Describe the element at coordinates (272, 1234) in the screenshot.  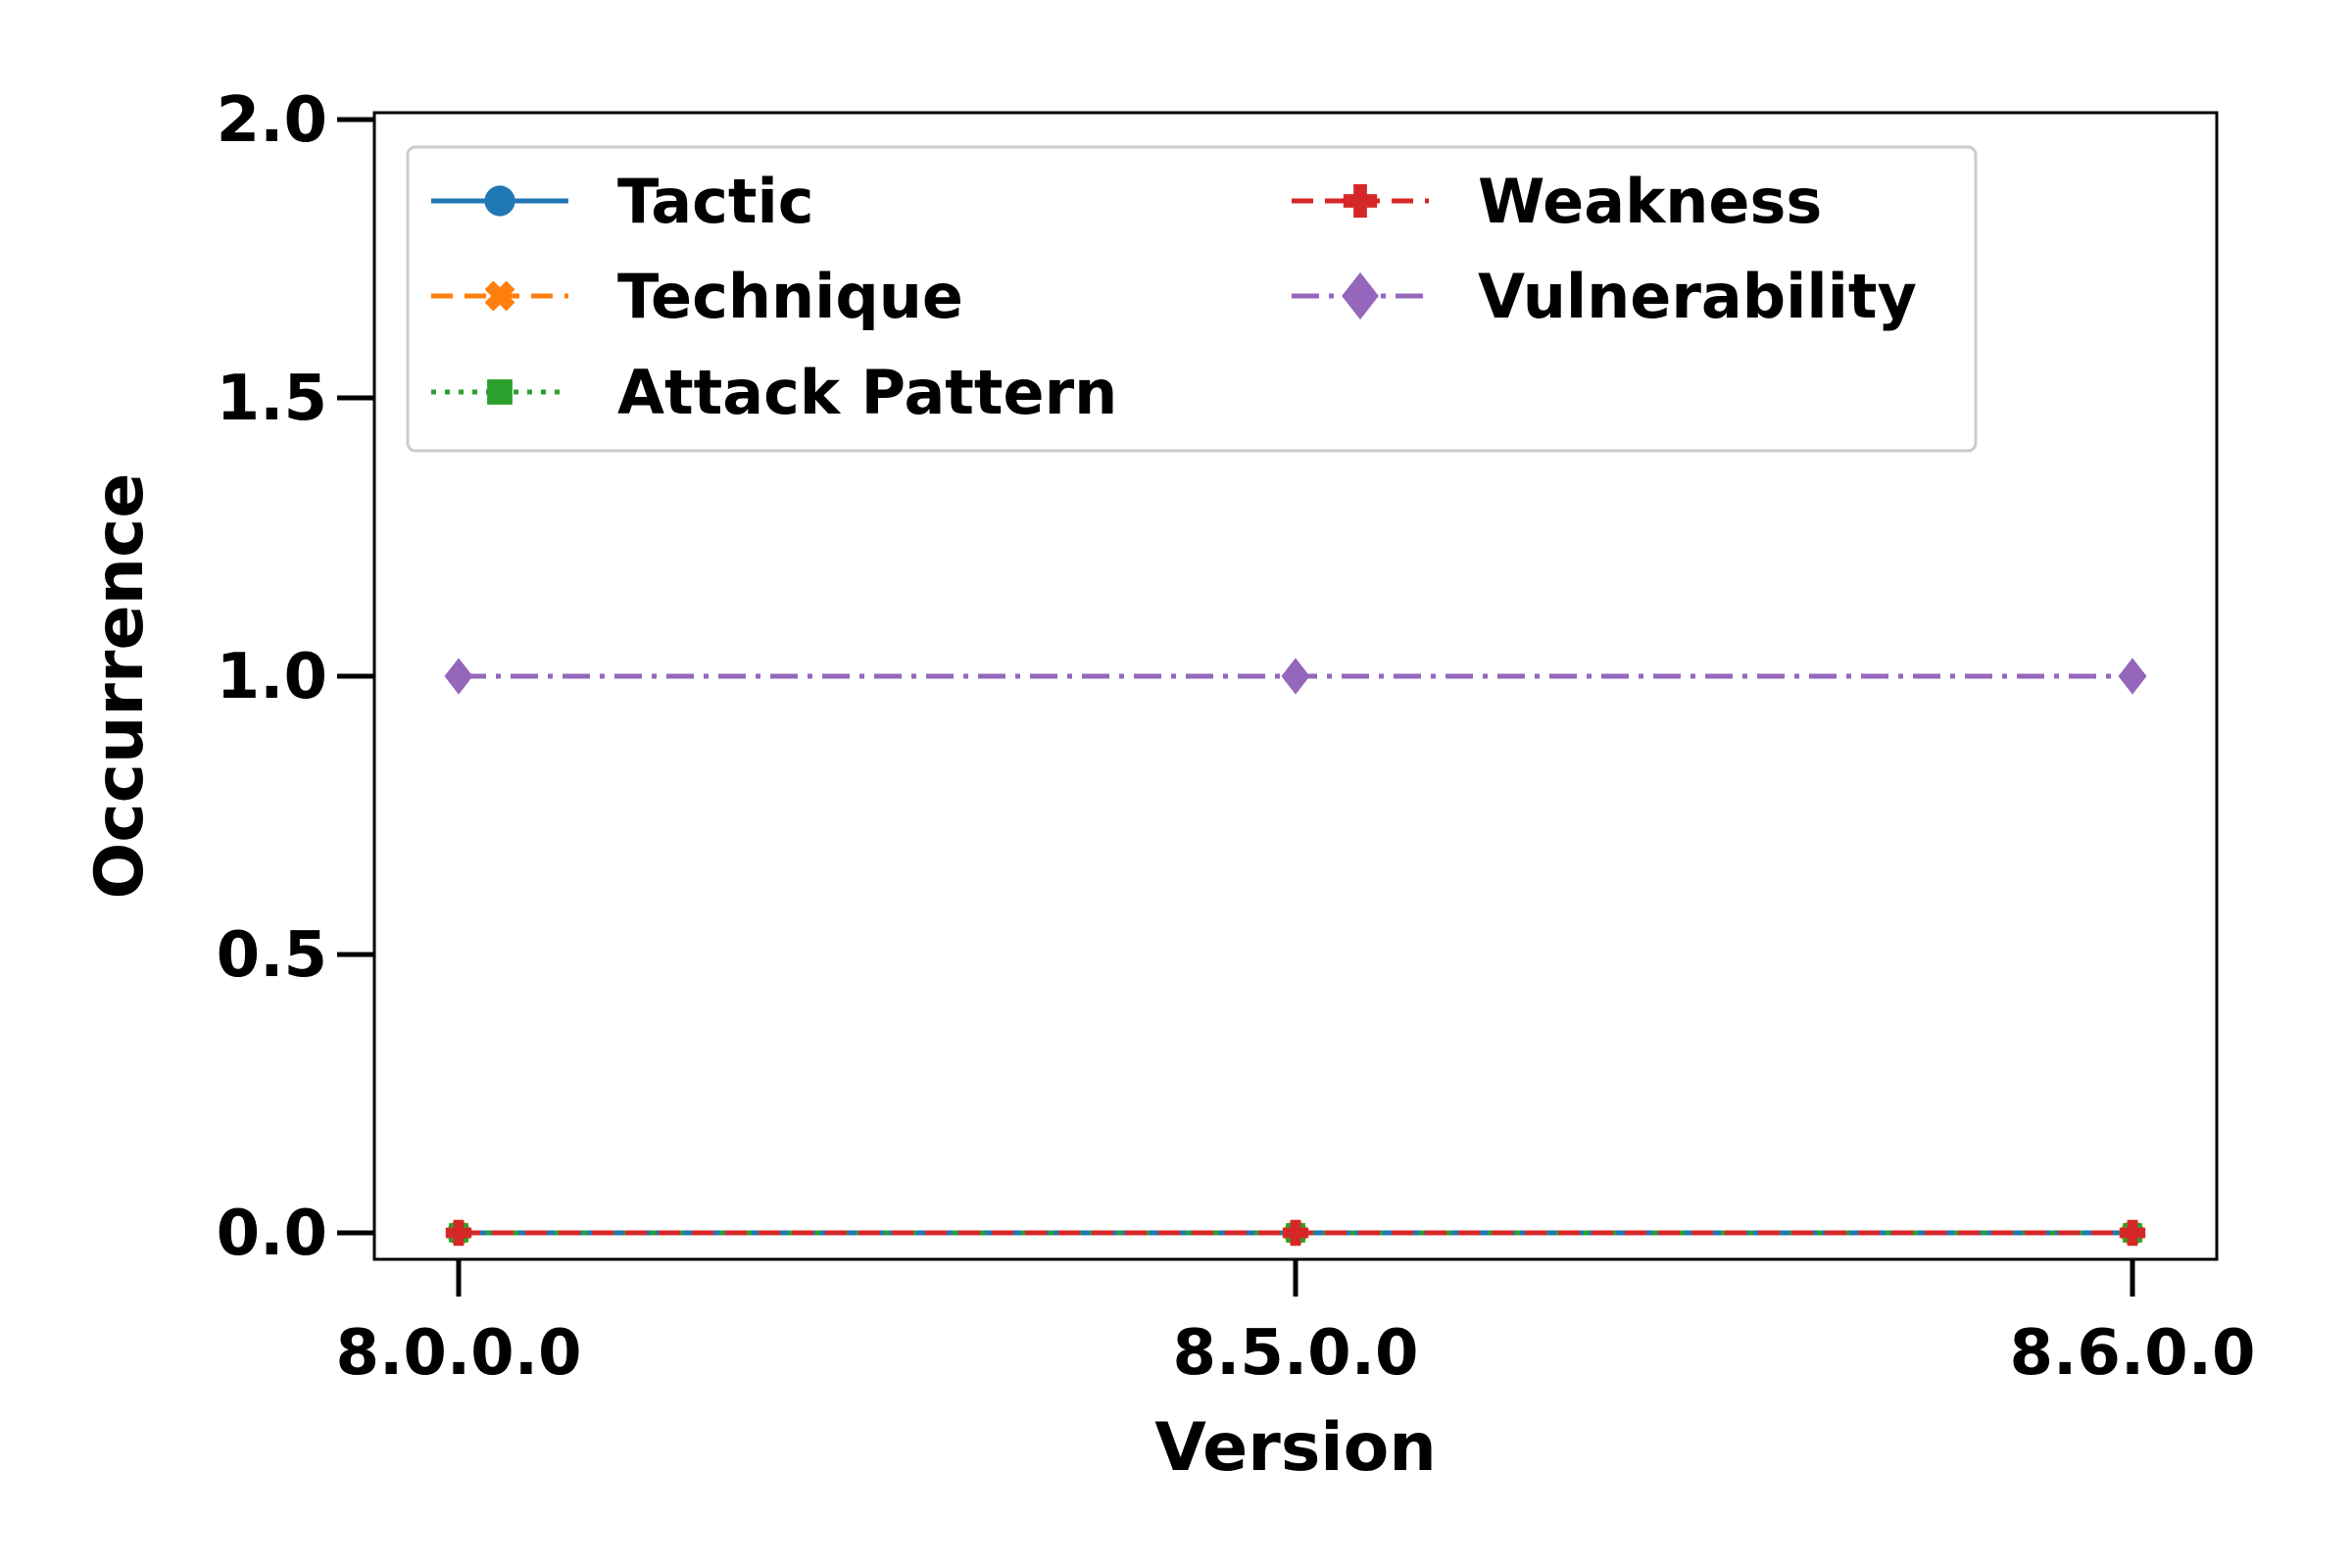
I see `y-tick-label: 0.0` at that location.